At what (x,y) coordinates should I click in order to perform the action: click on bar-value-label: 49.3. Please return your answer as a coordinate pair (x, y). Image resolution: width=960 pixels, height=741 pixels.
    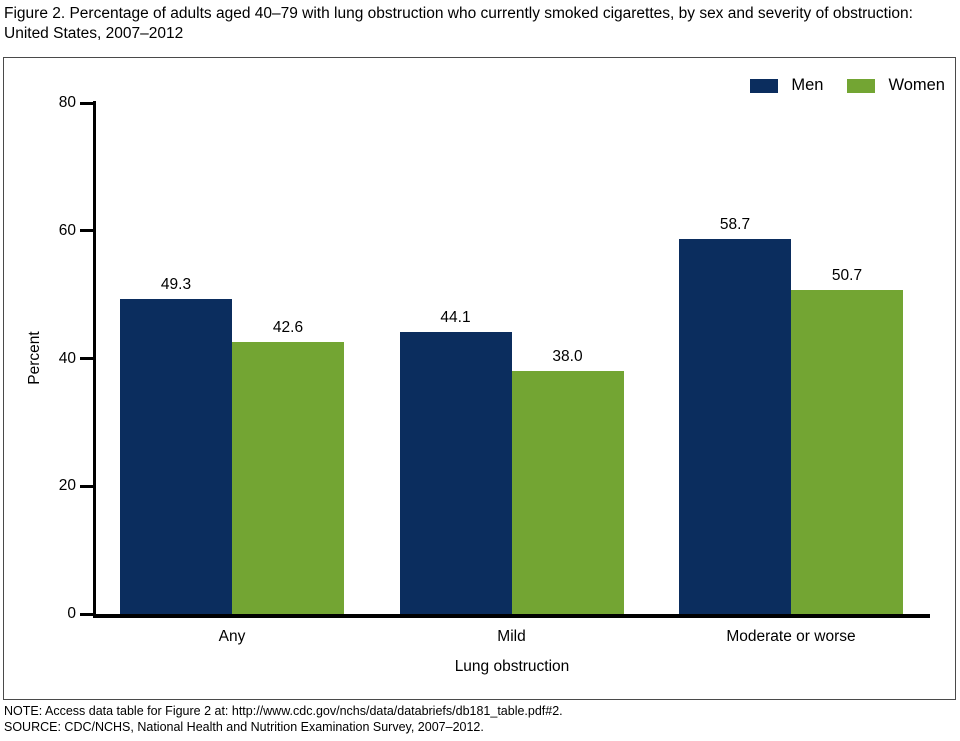
    Looking at the image, I should click on (176, 285).